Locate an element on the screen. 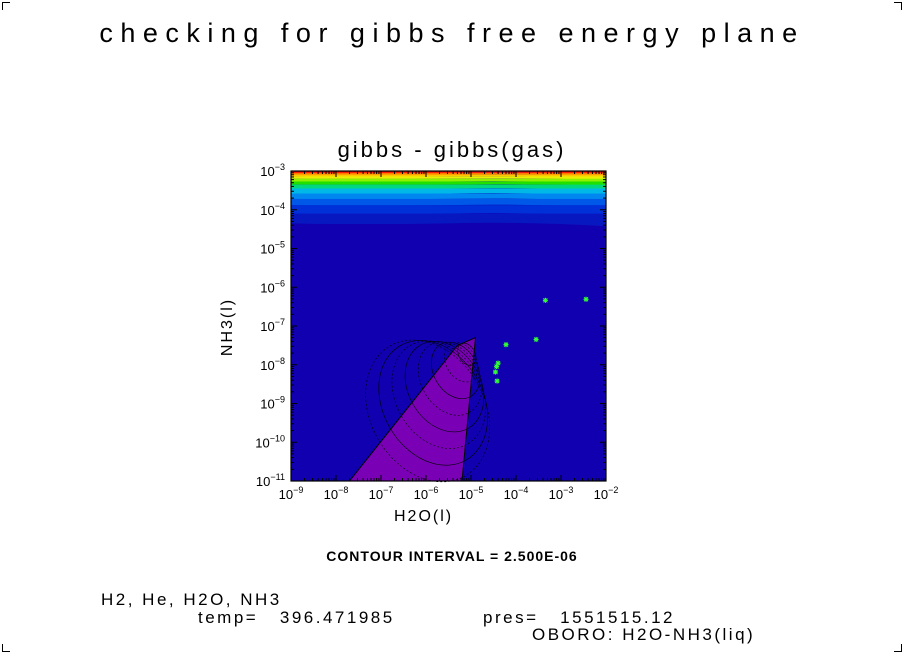  y-tick-label: 10⁻⁹ is located at coordinates (272, 403).